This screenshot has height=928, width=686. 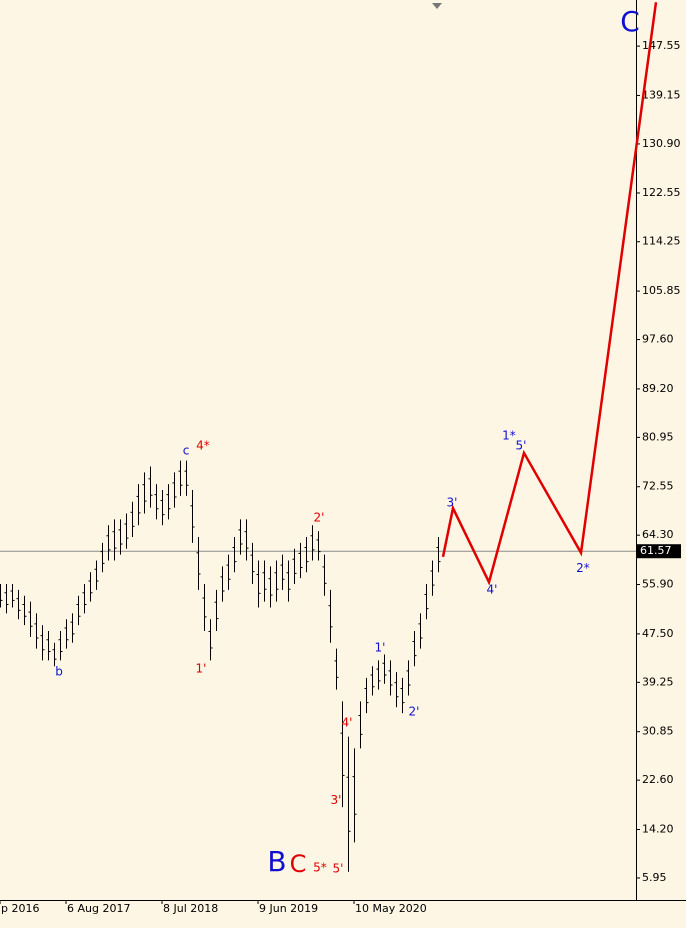 What do you see at coordinates (452, 502) in the screenshot?
I see `wave-label: 3'` at bounding box center [452, 502].